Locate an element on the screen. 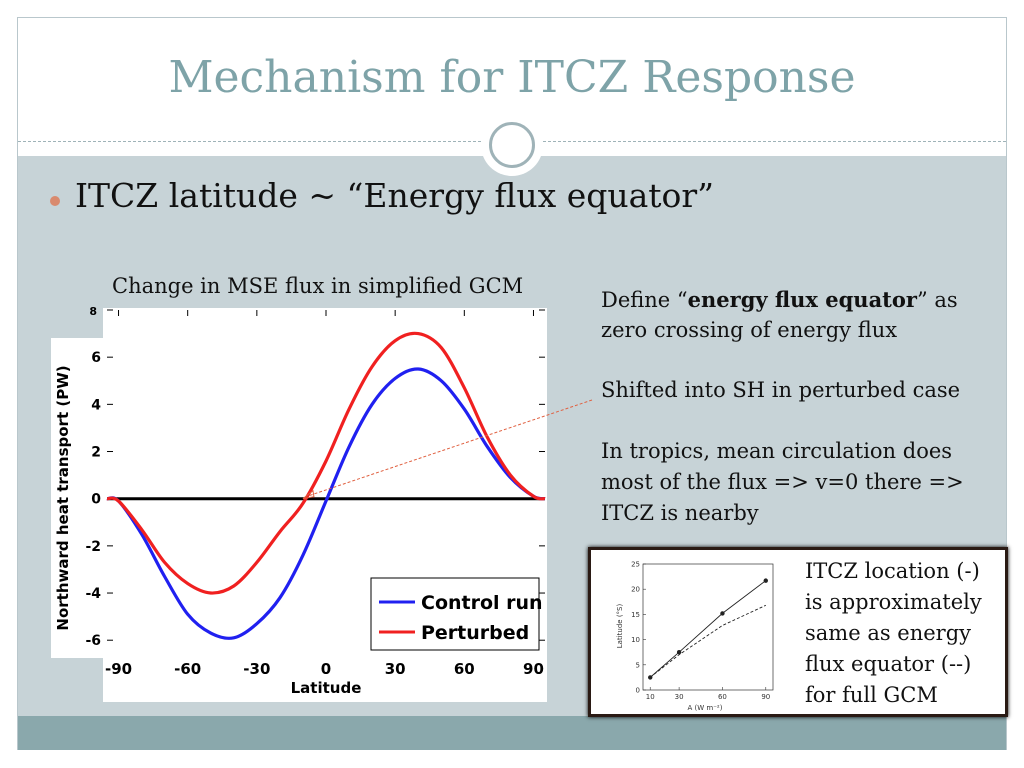  footer-bar is located at coordinates (512, 733).